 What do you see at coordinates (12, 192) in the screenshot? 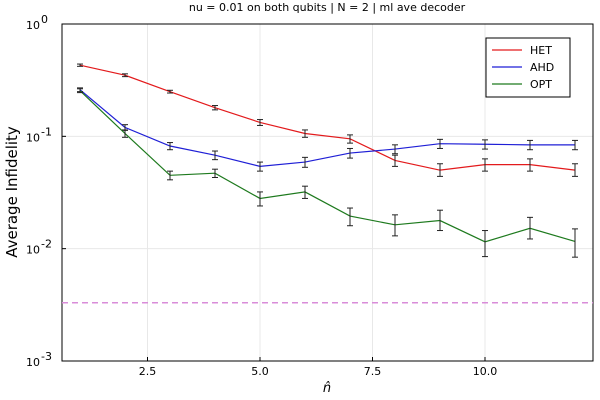
I see `y-axis-label: Average Infidelity` at bounding box center [12, 192].